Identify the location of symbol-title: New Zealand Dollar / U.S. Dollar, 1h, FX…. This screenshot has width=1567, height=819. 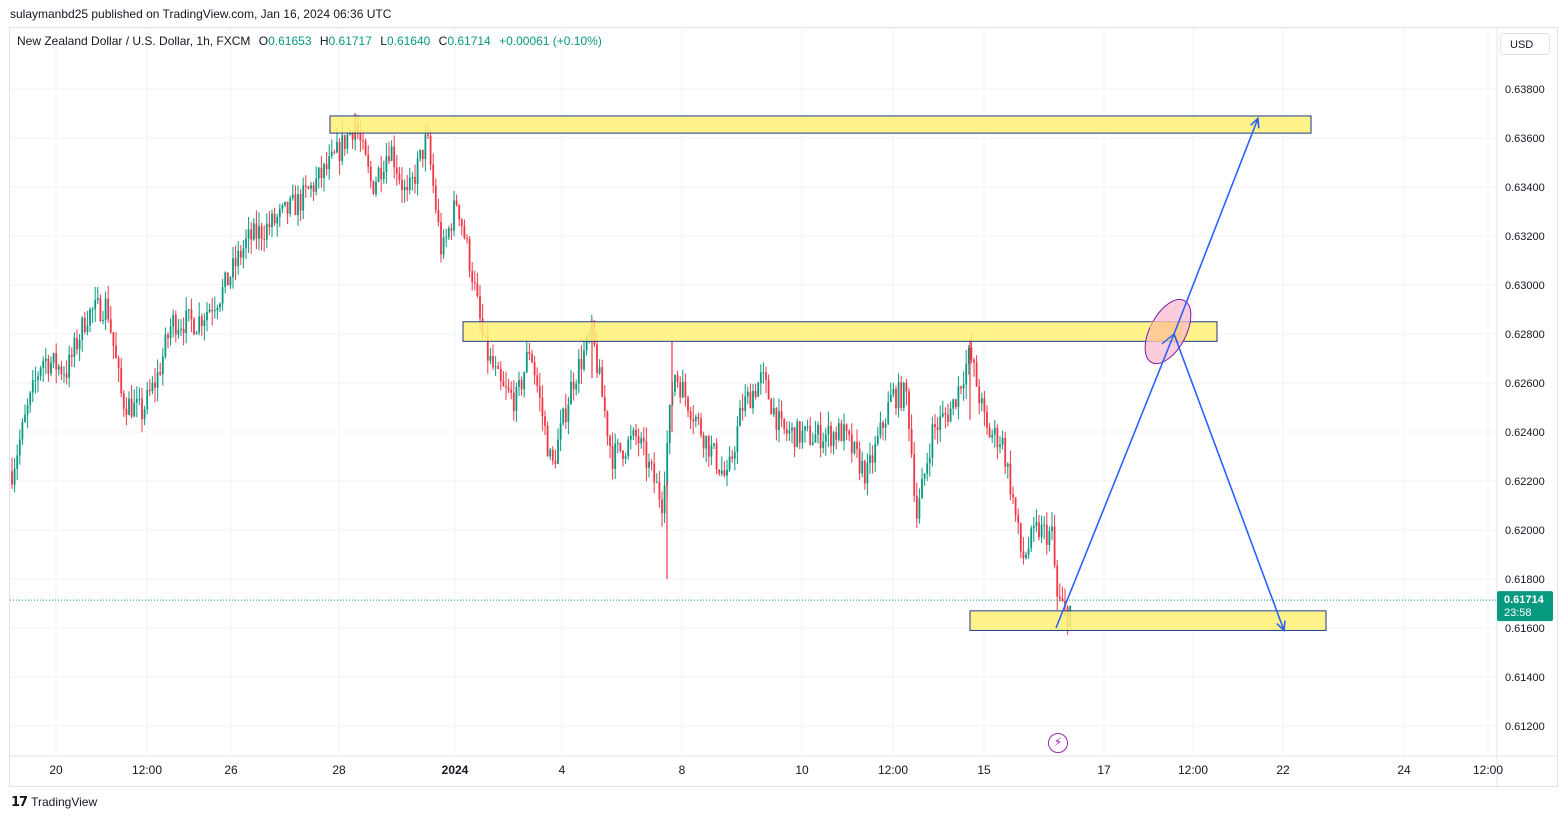
(134, 41).